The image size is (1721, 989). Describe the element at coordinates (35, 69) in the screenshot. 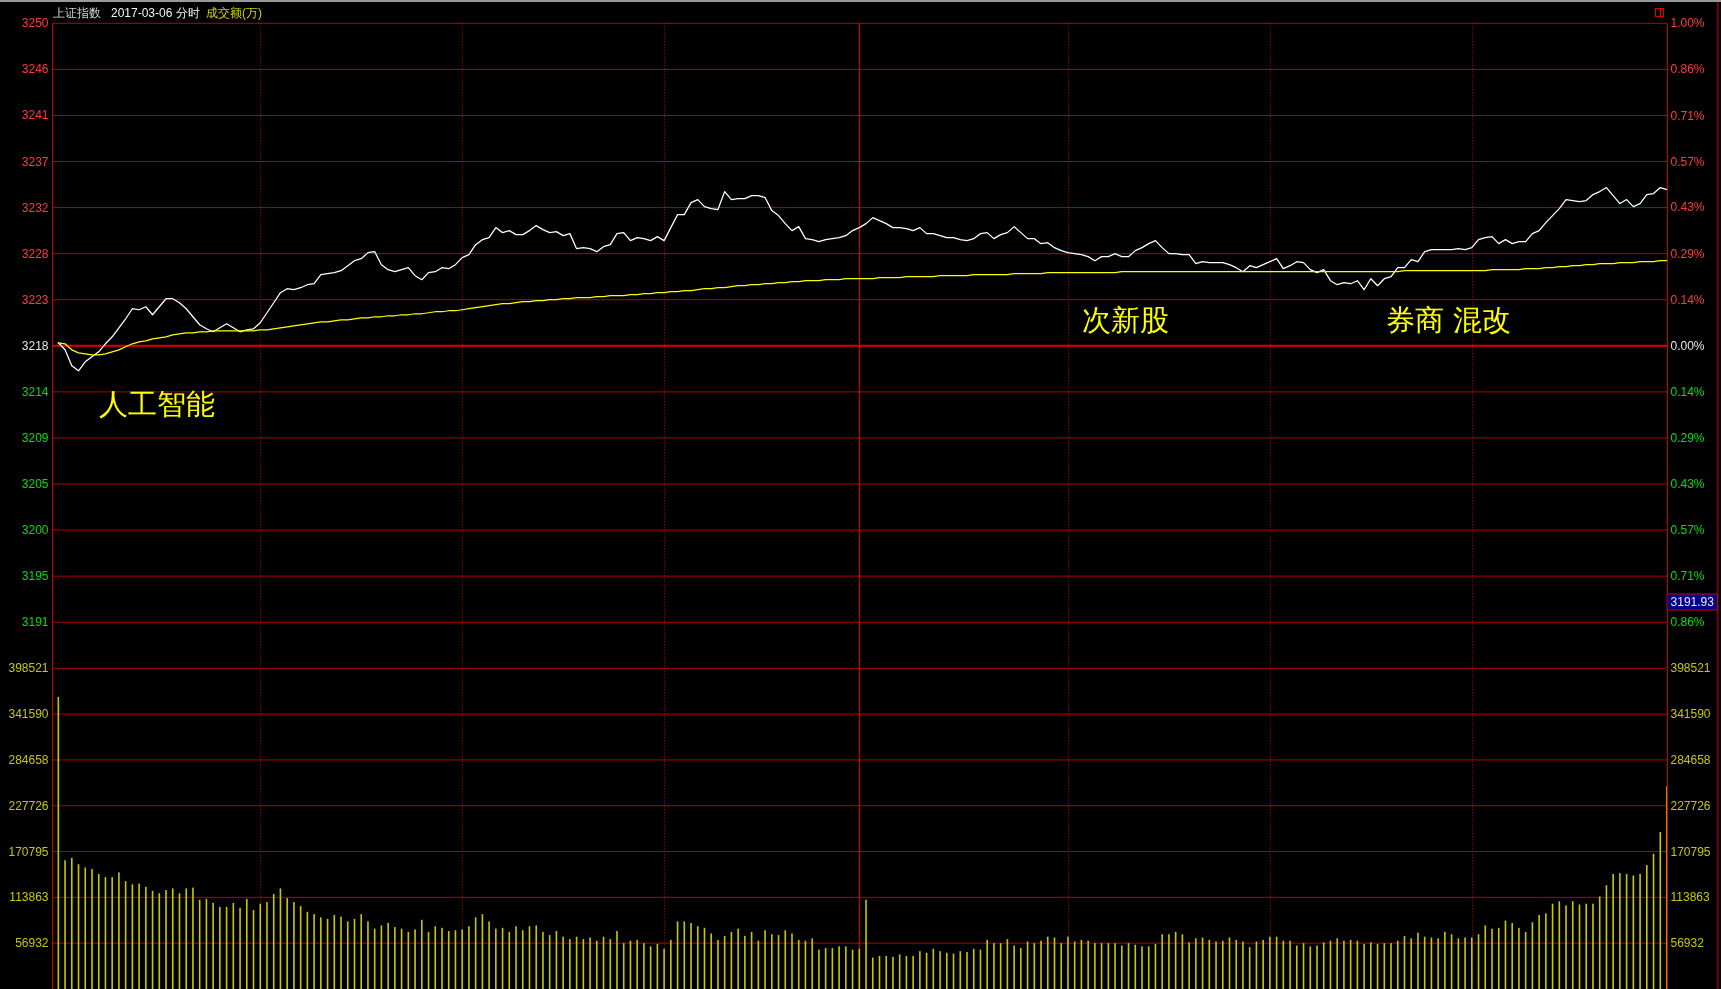

I see `y-tick-label: 3246` at that location.